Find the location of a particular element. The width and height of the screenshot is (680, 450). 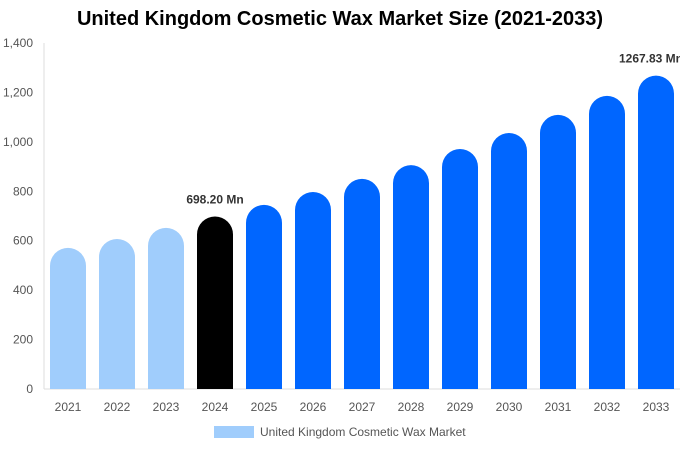

y-tick-label: 1,200 is located at coordinates (18, 92).